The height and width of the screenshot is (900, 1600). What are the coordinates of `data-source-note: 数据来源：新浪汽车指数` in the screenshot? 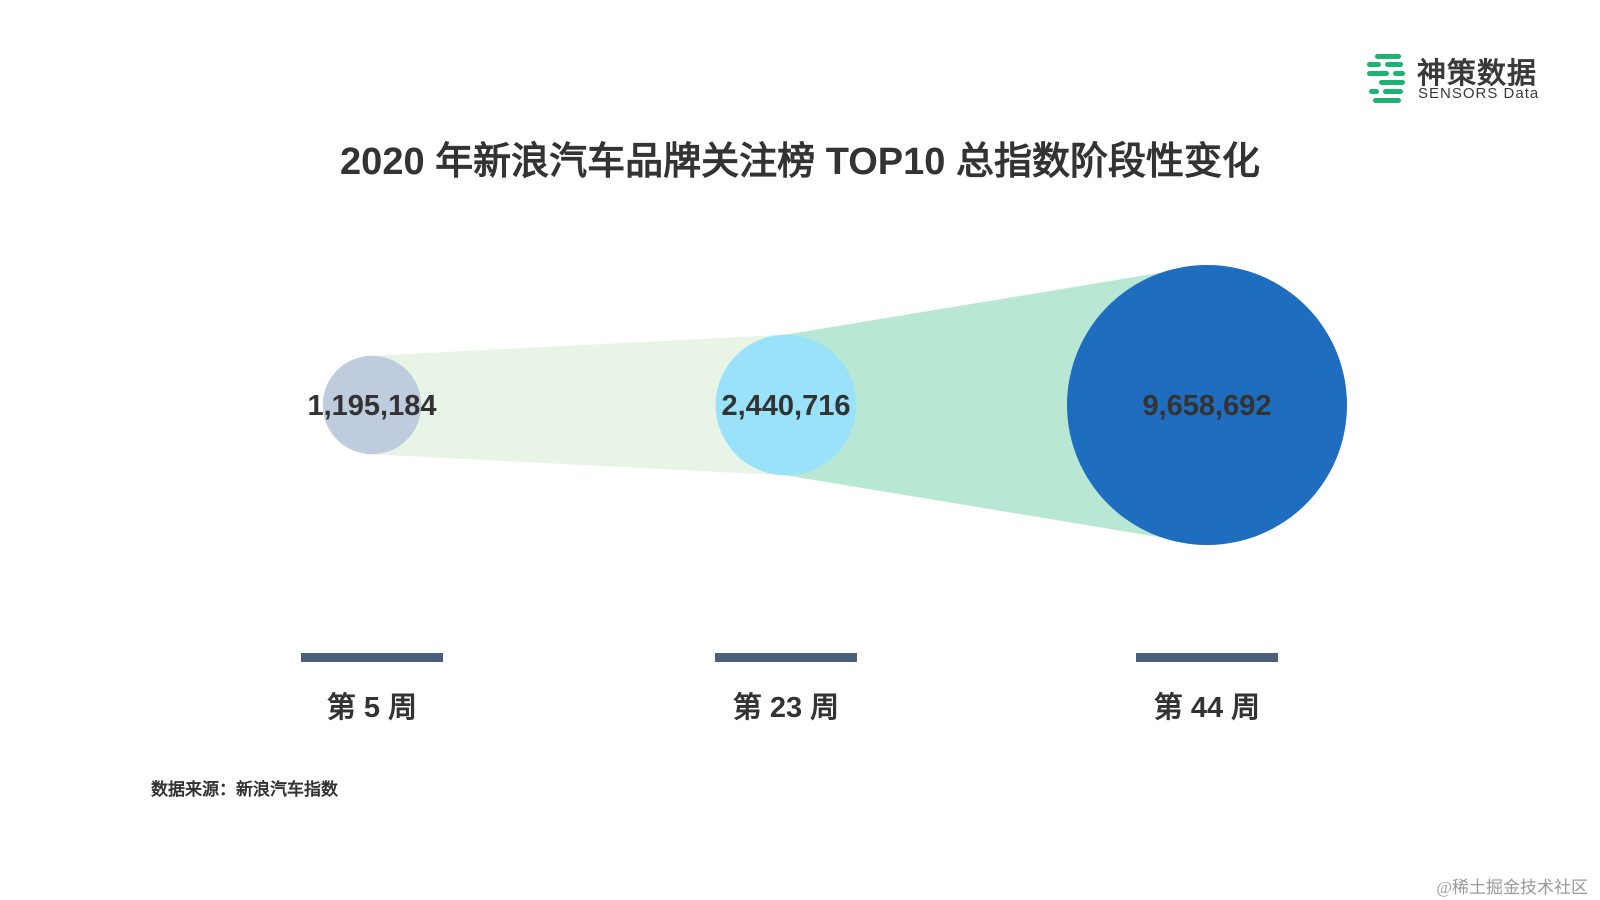 It's located at (244, 789).